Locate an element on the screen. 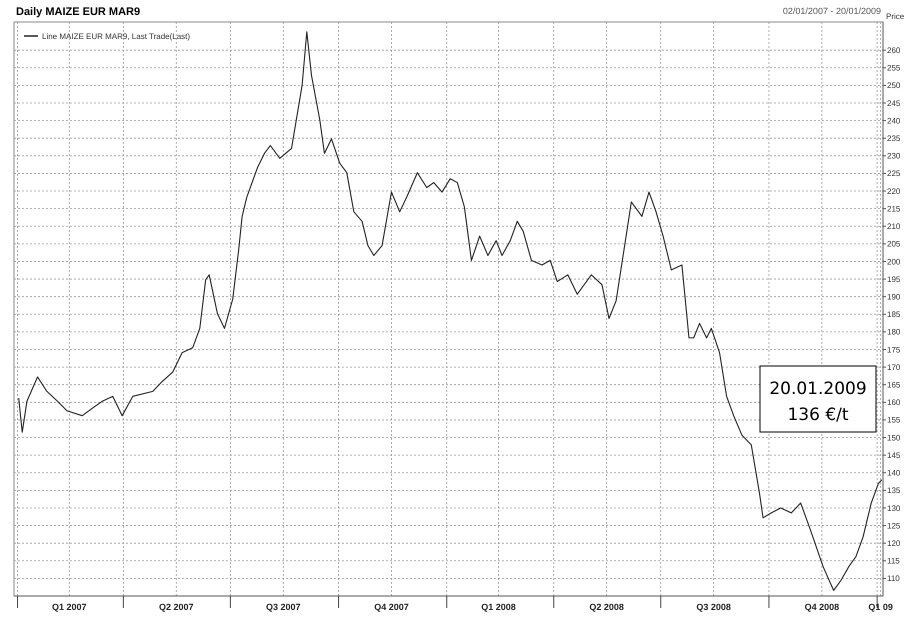  legend-label: Line MAIZE EUR MAR9, Last Trade(Last) is located at coordinates (116, 36).